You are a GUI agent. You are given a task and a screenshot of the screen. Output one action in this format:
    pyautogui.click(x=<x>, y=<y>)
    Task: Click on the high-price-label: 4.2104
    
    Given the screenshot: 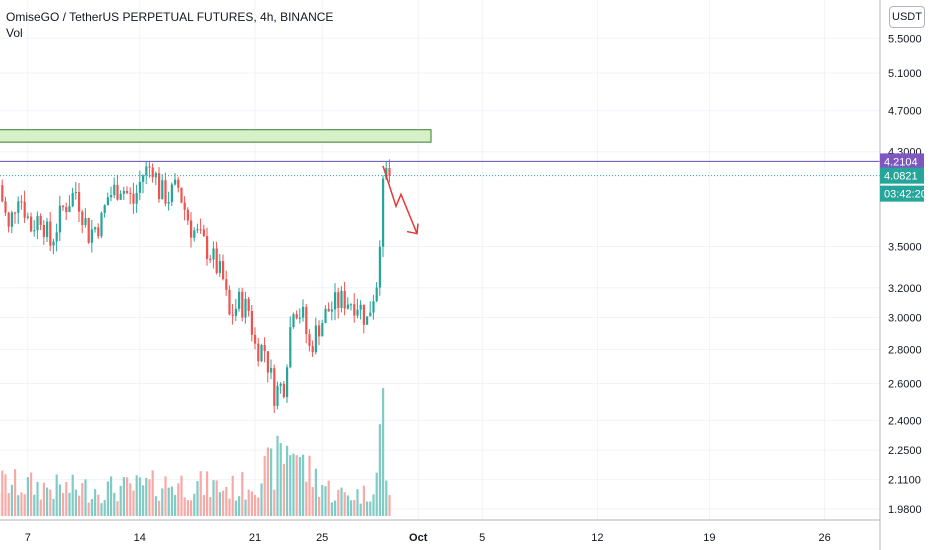 What is the action you would take?
    pyautogui.click(x=901, y=162)
    